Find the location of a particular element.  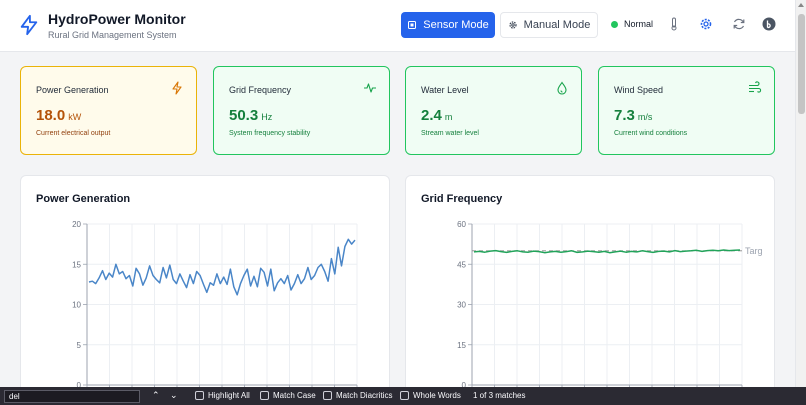

match-case-checkbox: Match Case is located at coordinates (288, 395).